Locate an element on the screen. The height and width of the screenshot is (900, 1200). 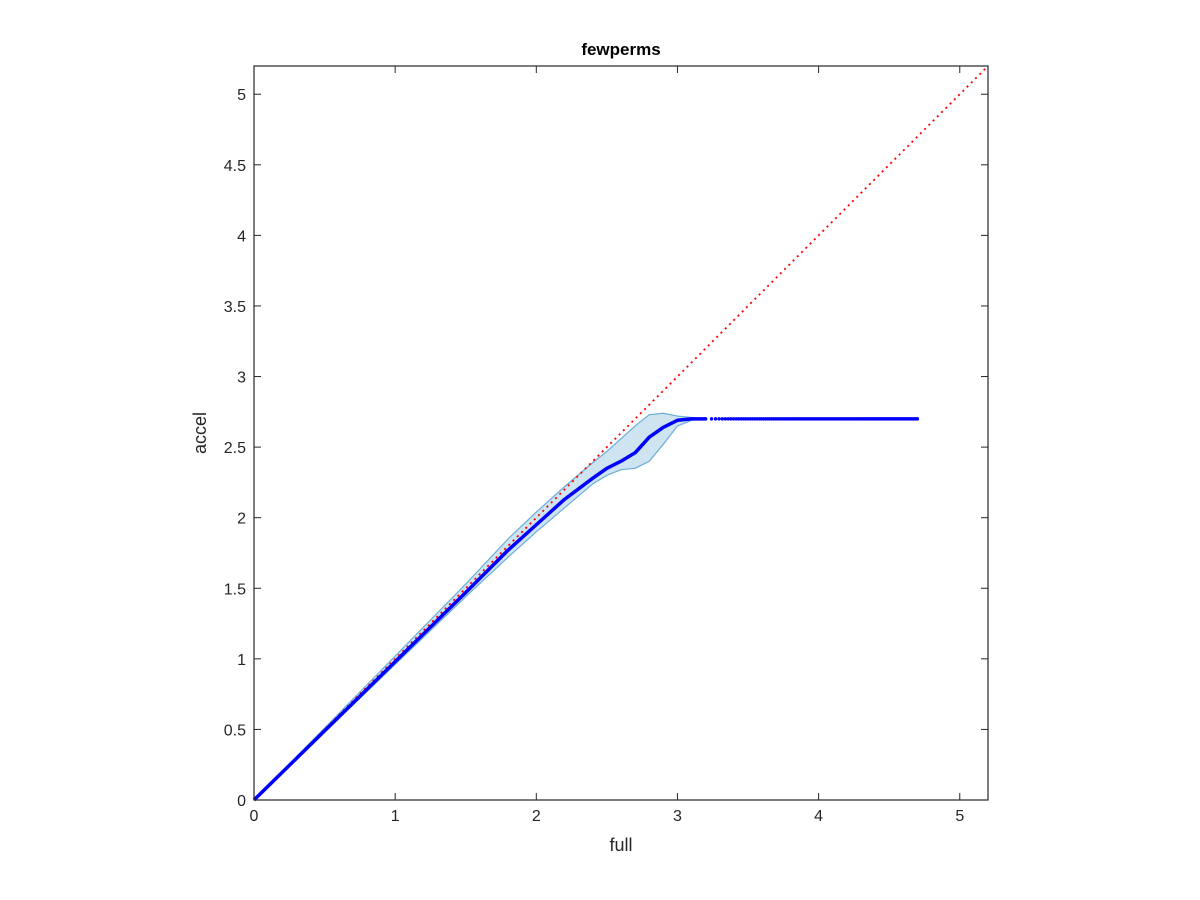
y-tick-label: 1.5 is located at coordinates (235, 589).